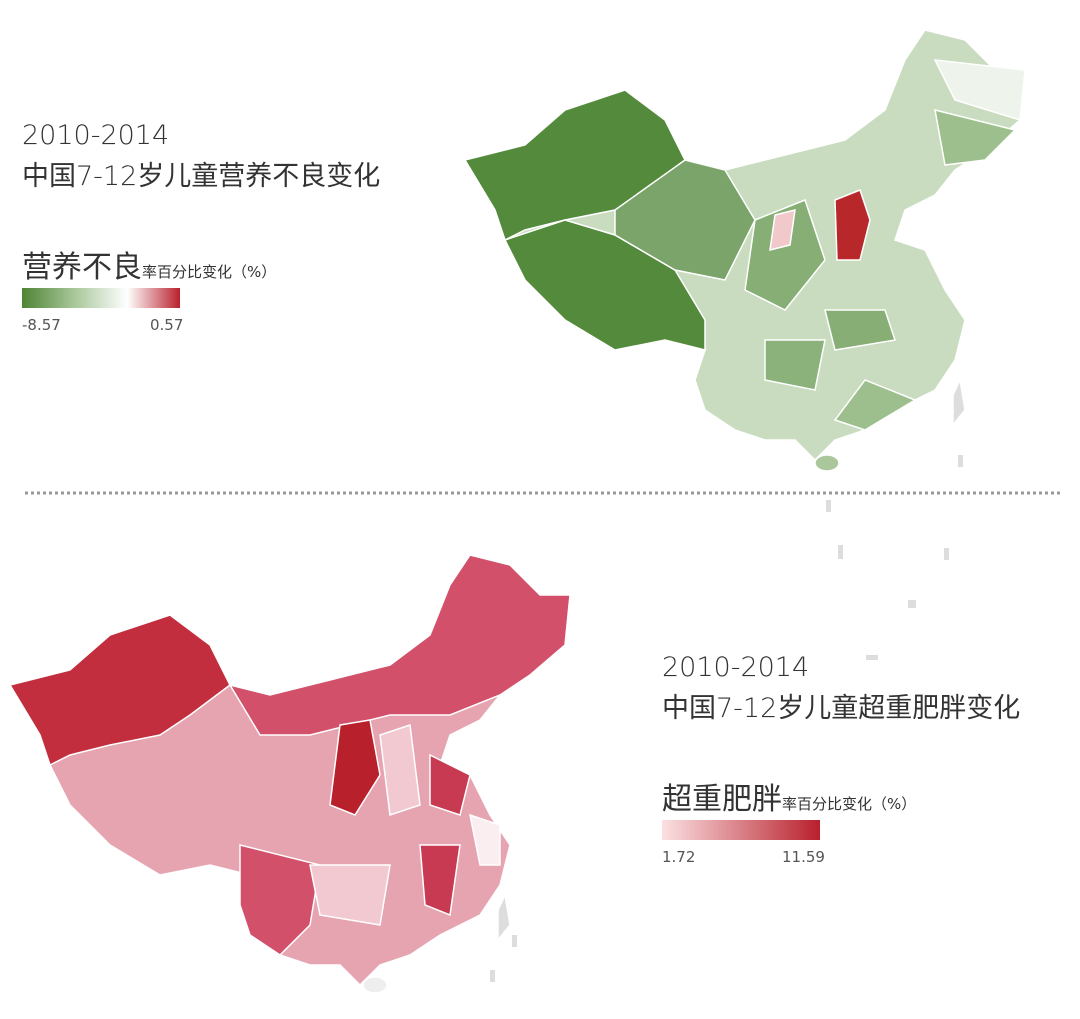 This screenshot has height=1019, width=1080. What do you see at coordinates (201, 176) in the screenshot?
I see `title: 中国7-12岁儿童营养不良变化` at bounding box center [201, 176].